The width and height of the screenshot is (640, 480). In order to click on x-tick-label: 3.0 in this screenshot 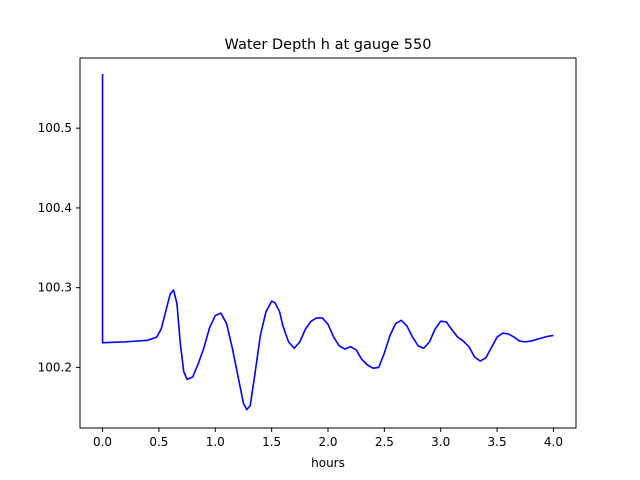, I will do `click(440, 442)`.